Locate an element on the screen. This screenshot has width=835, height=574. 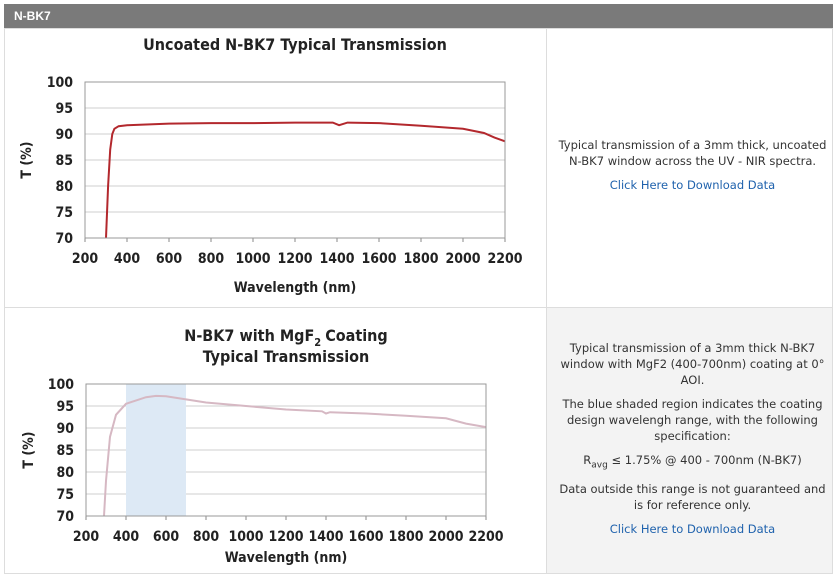
spec-subscript: avg is located at coordinates (599, 465).